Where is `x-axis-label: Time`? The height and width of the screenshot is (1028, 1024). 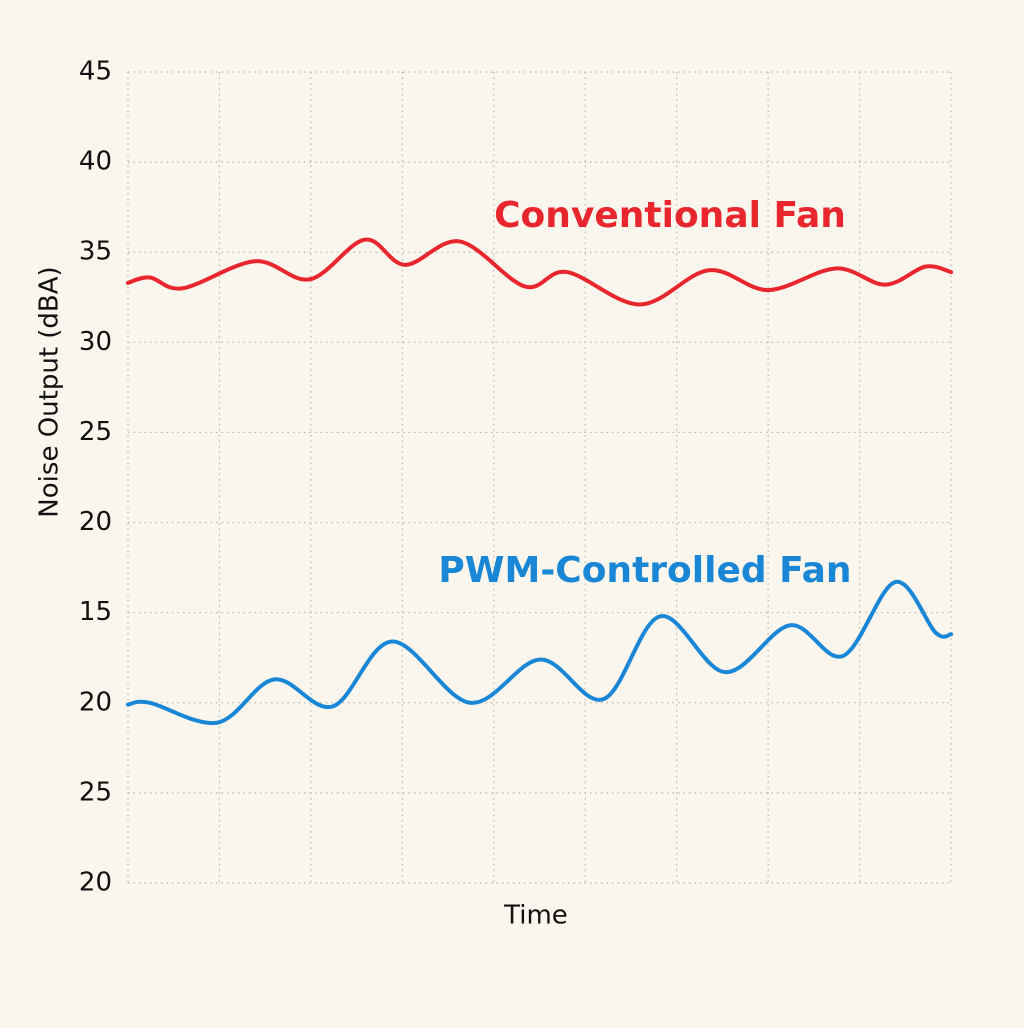
x-axis-label: Time is located at coordinates (535, 916).